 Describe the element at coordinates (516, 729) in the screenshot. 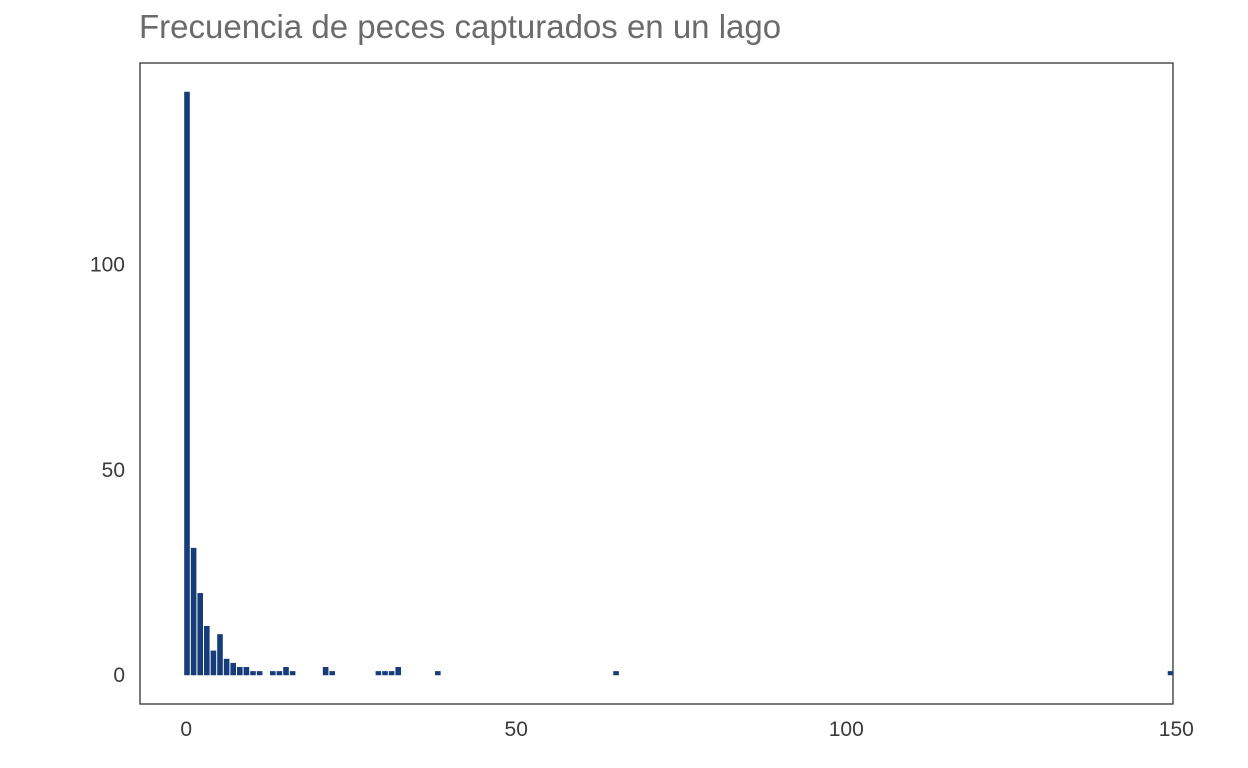

I see `x-tick-label: 50` at that location.